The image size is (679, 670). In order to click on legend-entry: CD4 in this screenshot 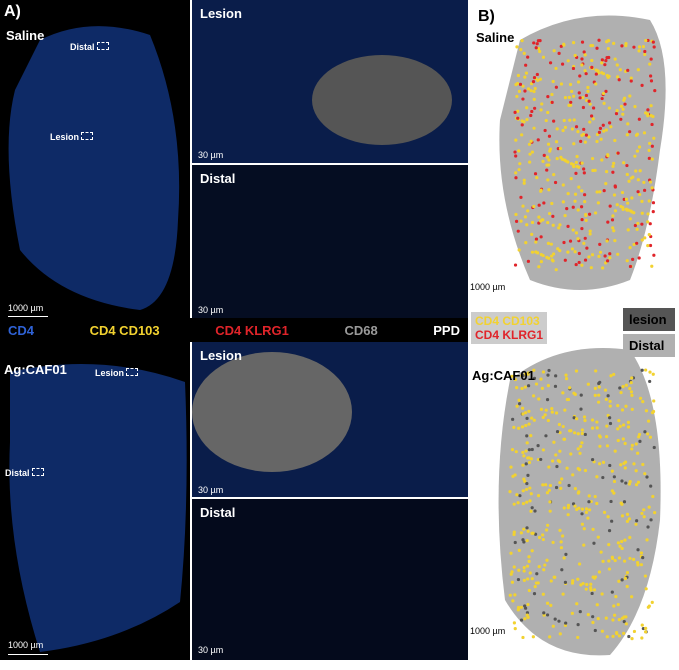, I will do `click(21, 330)`.